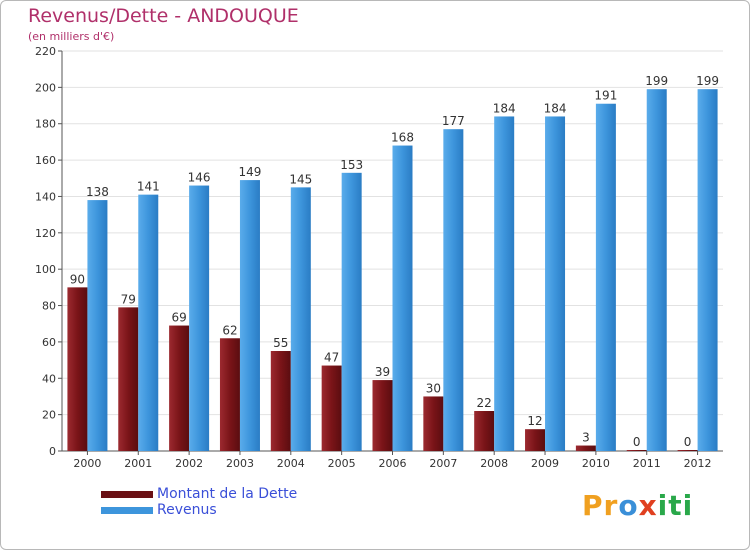 Image resolution: width=750 pixels, height=550 pixels. What do you see at coordinates (250, 172) in the screenshot?
I see `data-label-revenus: 149` at bounding box center [250, 172].